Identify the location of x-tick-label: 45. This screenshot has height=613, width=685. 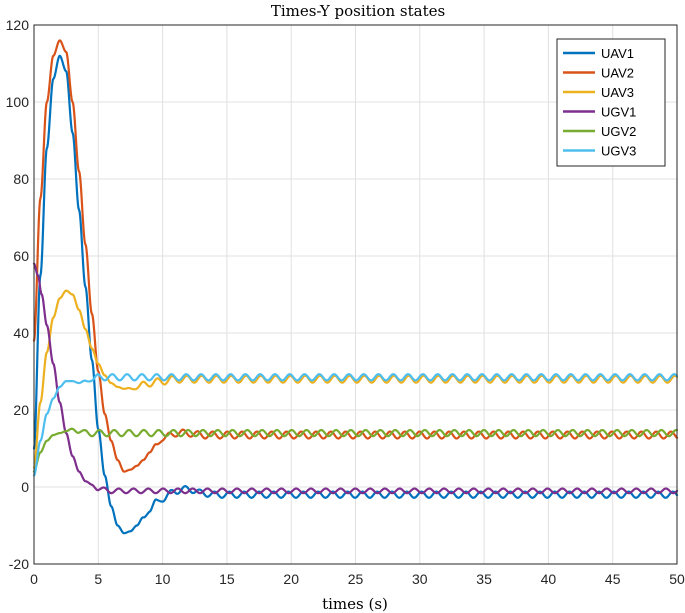
(613, 579).